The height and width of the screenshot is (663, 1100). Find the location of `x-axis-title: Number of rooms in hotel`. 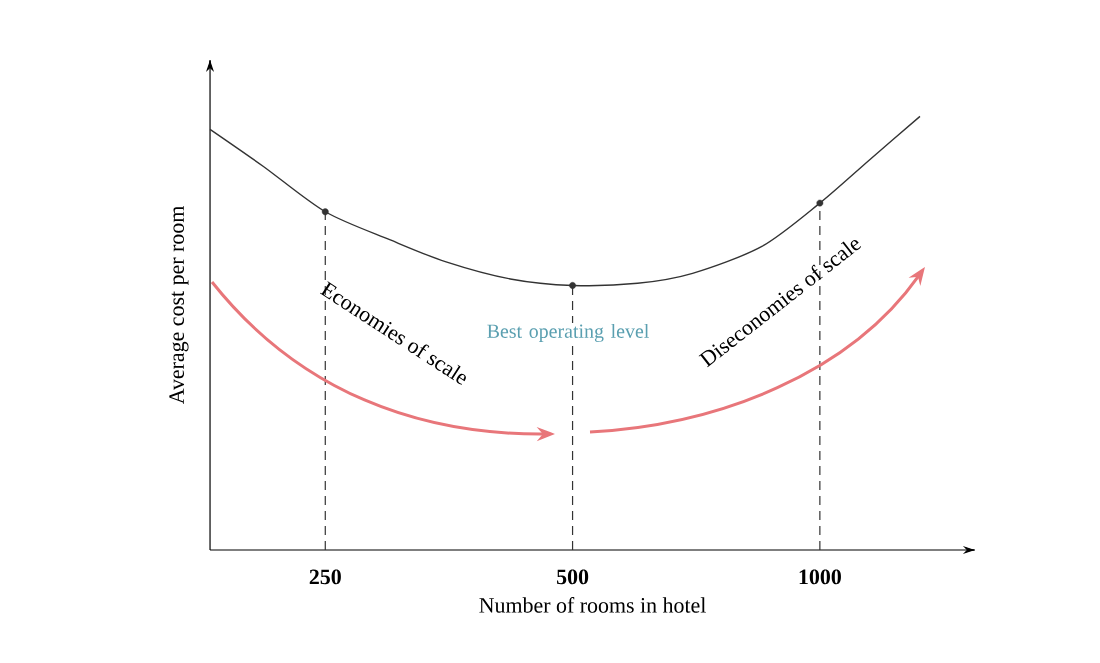

x-axis-title: Number of rooms in hotel is located at coordinates (592, 605).